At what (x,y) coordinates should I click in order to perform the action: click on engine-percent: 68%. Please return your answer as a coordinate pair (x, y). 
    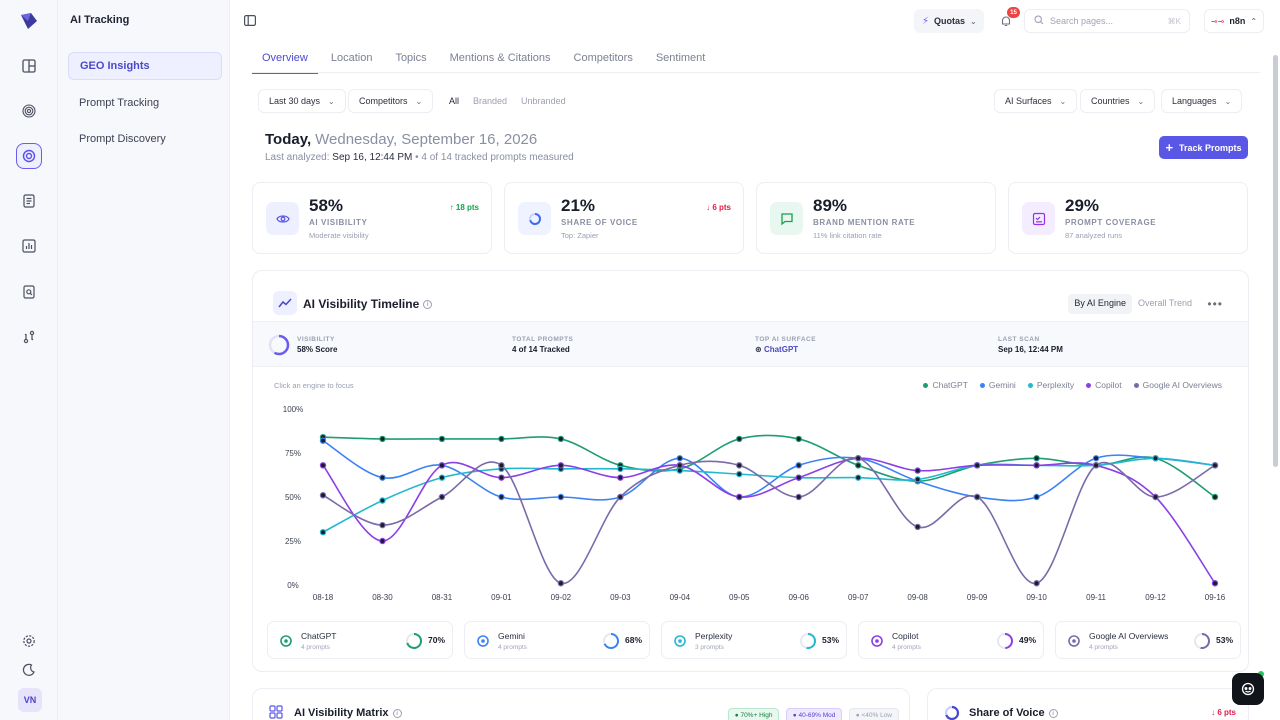
    Looking at the image, I should click on (634, 640).